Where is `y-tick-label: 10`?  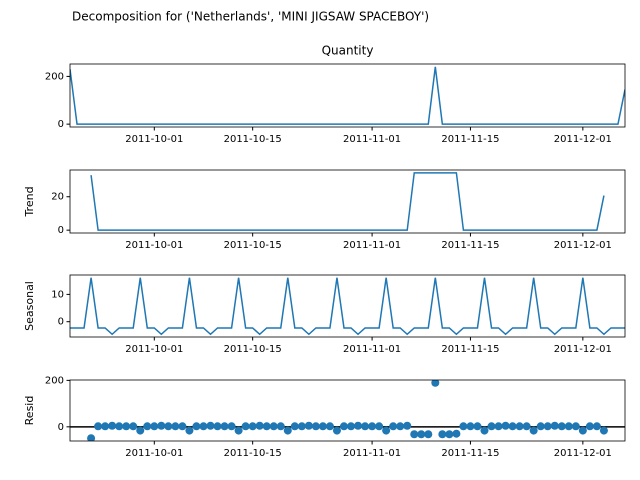
y-tick-label: 10 is located at coordinates (57, 294).